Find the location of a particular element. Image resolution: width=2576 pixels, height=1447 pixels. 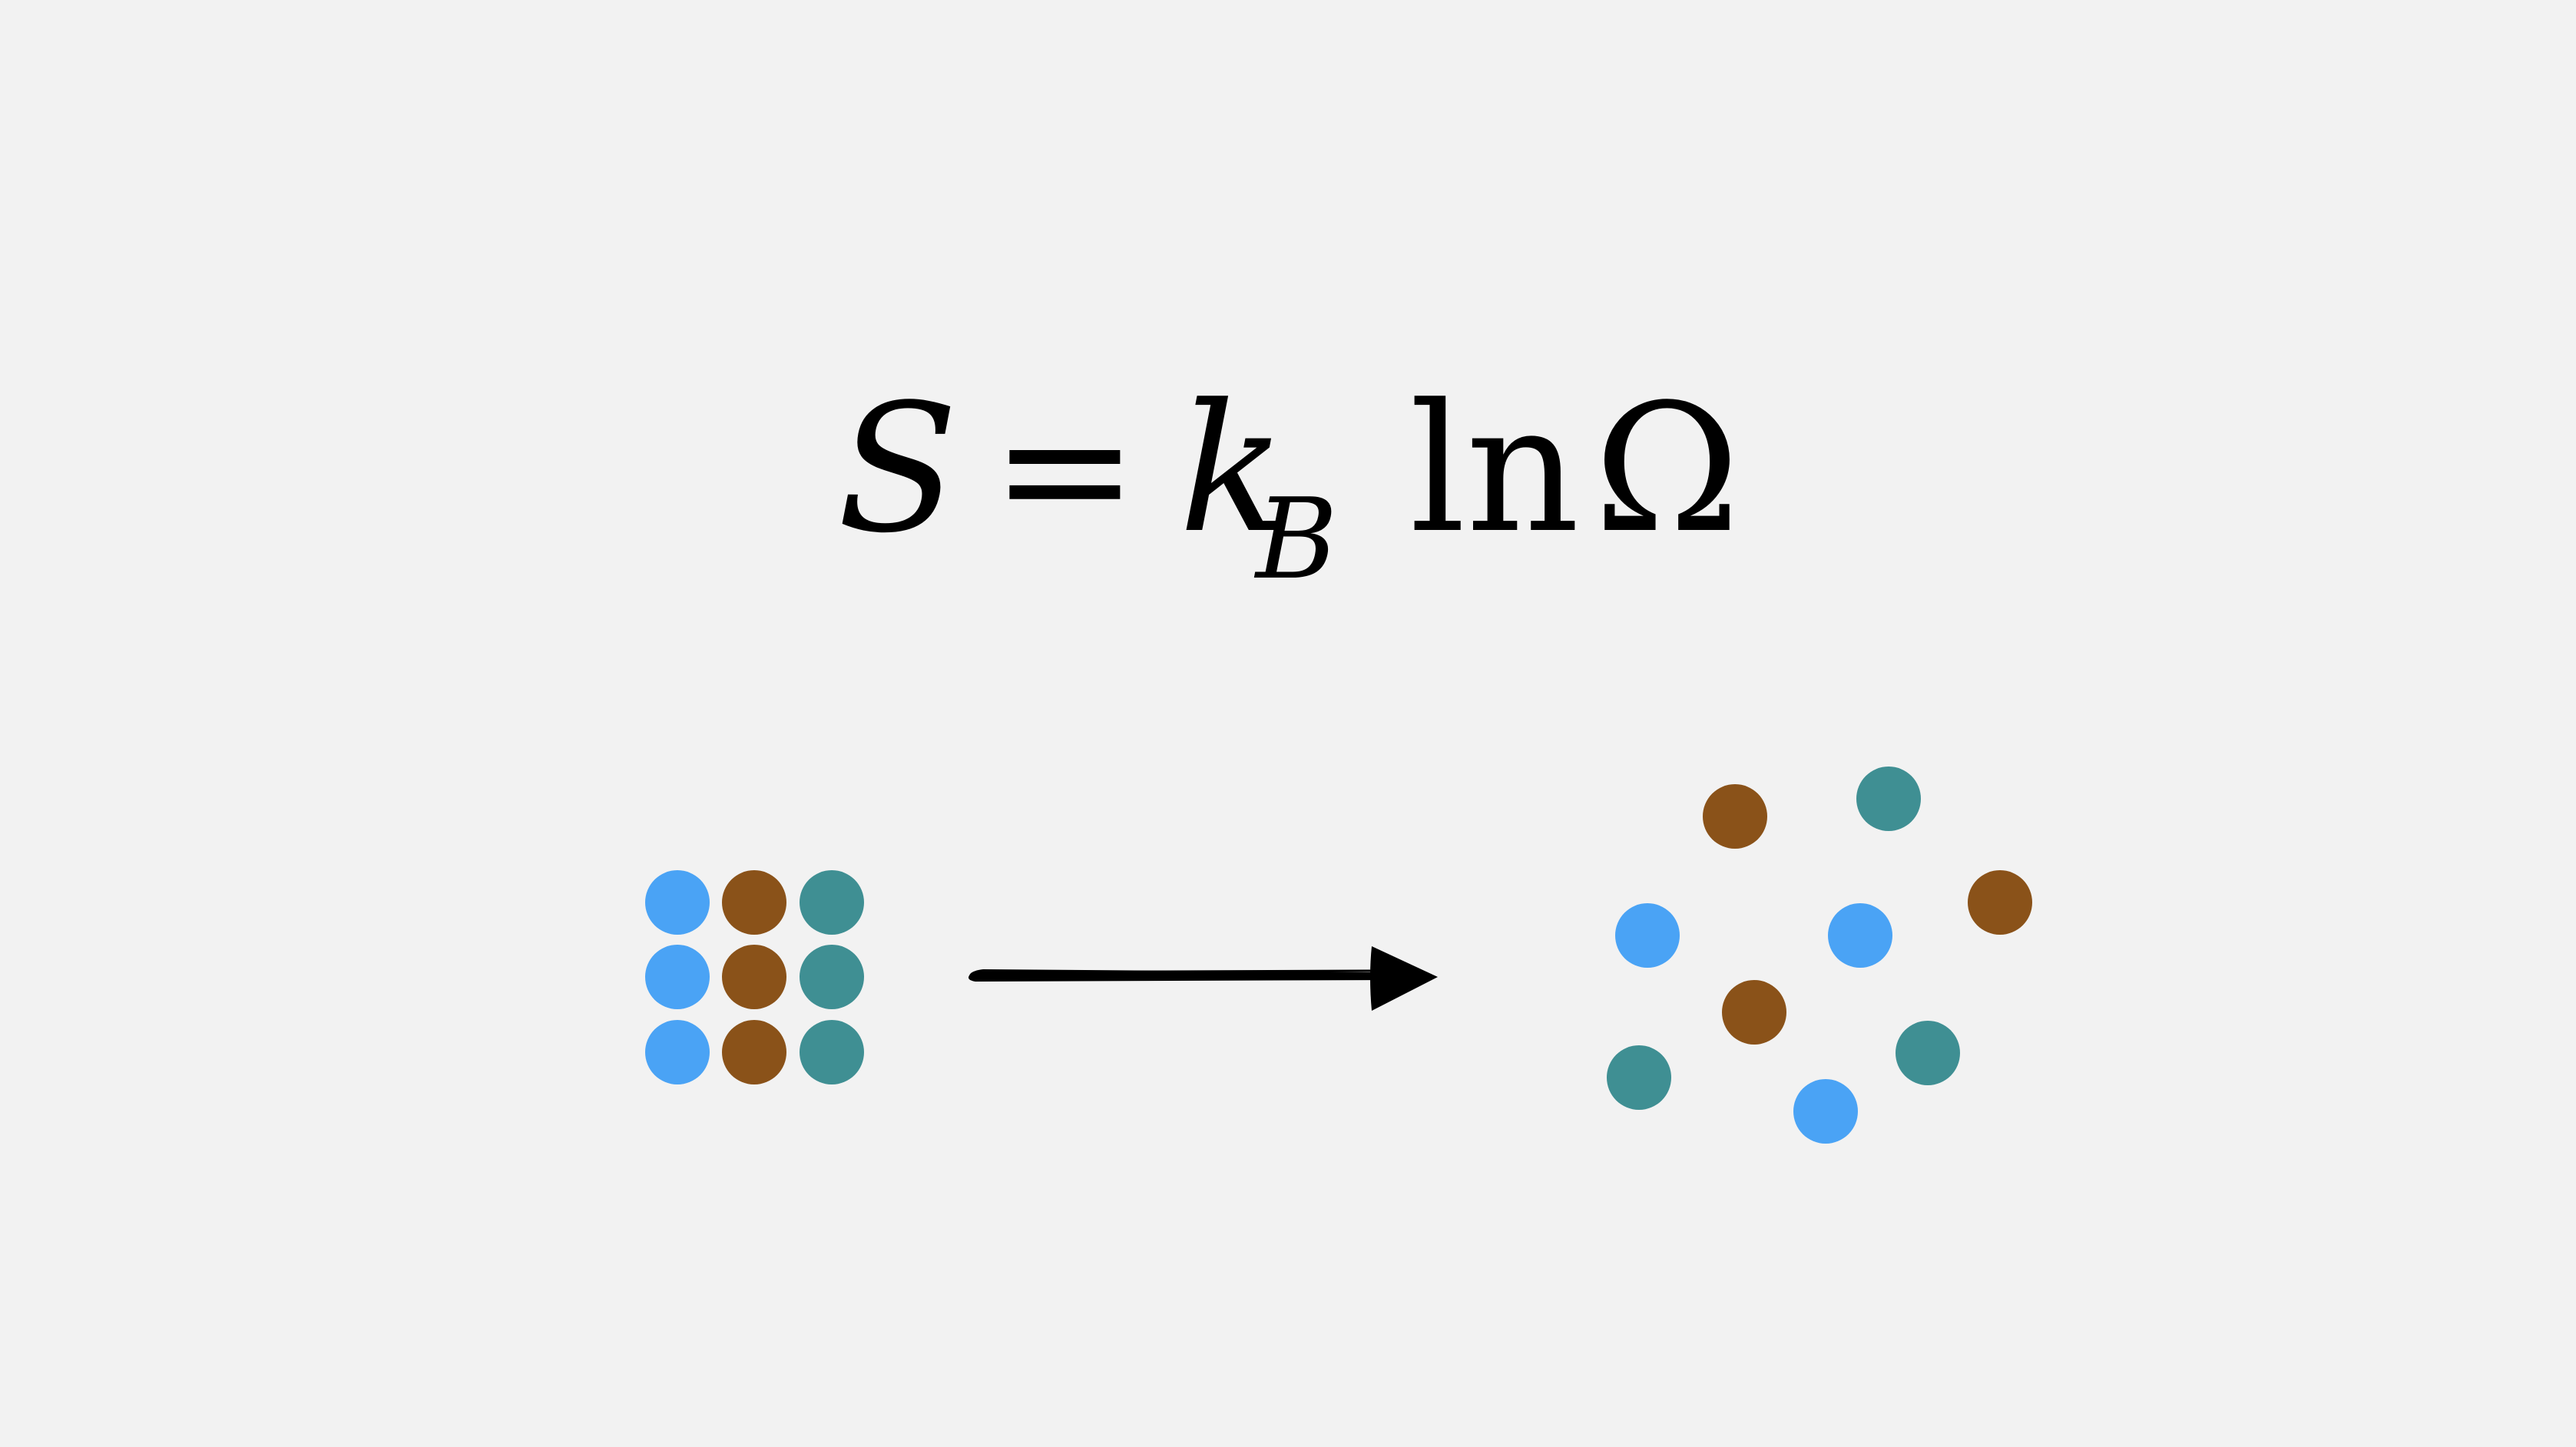

equals-sign: = is located at coordinates (1065, 469).